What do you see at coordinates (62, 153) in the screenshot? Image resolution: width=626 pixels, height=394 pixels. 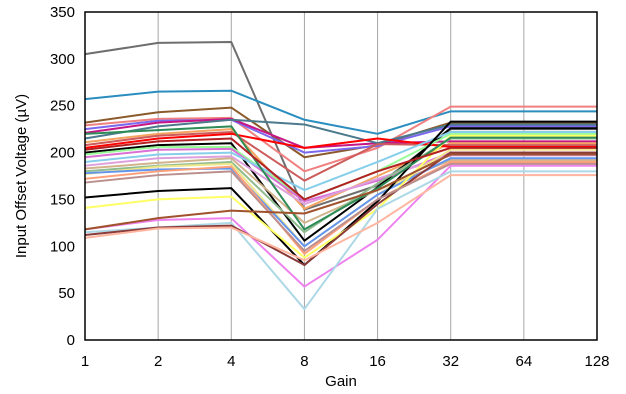 I see `y-tick-label: 200` at bounding box center [62, 153].